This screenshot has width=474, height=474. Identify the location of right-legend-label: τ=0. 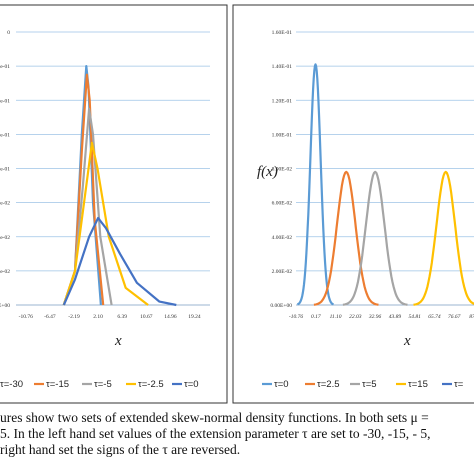
(281, 384).